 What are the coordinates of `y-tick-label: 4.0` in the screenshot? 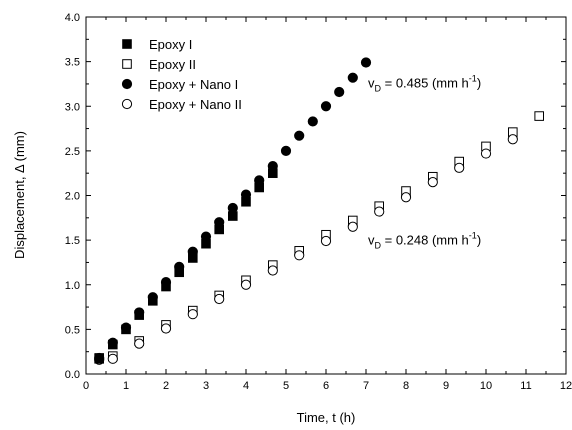 It's located at (72, 18).